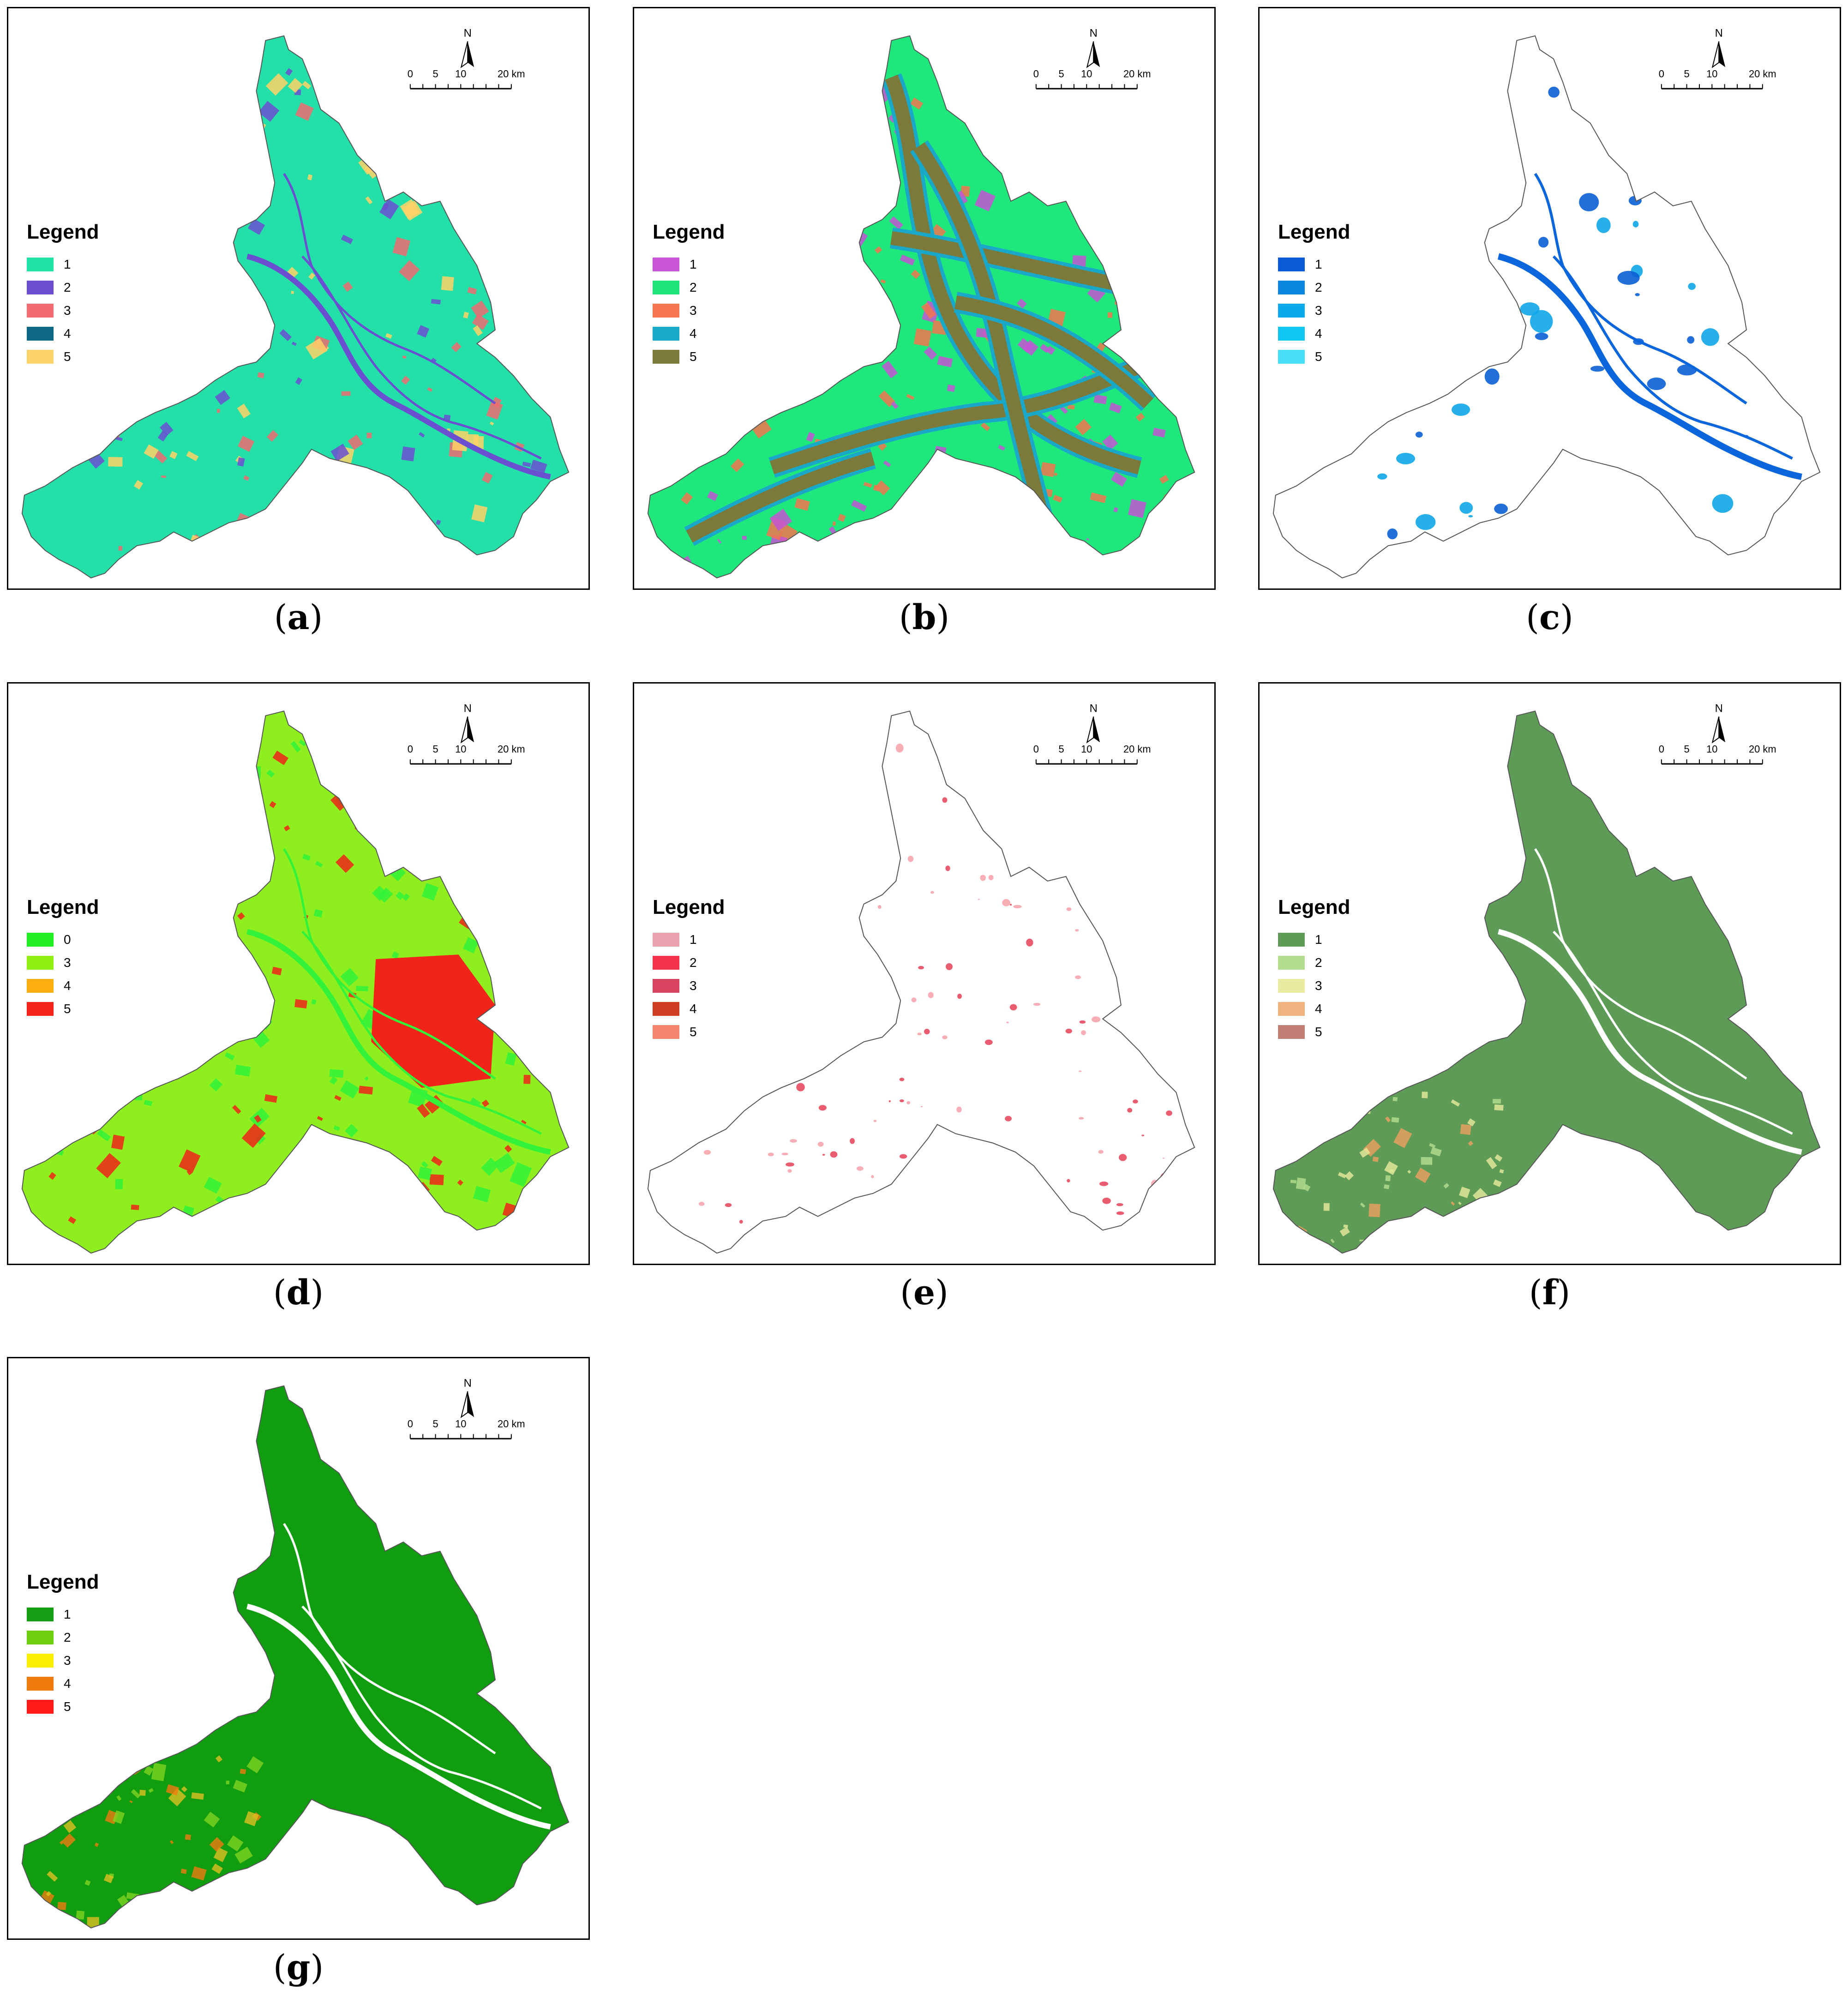 This screenshot has width=1848, height=1998. I want to click on legend-b: Legend 1 2 3 4 5, so click(689, 294).